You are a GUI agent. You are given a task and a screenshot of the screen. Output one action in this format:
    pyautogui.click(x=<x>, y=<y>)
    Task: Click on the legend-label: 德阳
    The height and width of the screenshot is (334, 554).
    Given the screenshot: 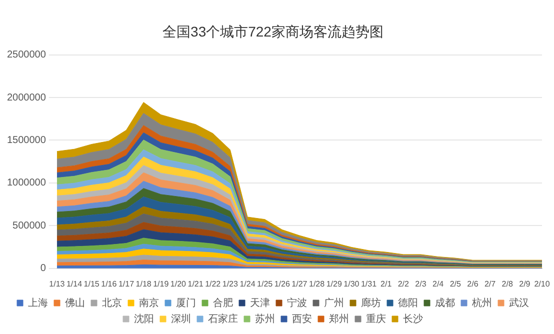 What is the action you would take?
    pyautogui.click(x=408, y=303)
    